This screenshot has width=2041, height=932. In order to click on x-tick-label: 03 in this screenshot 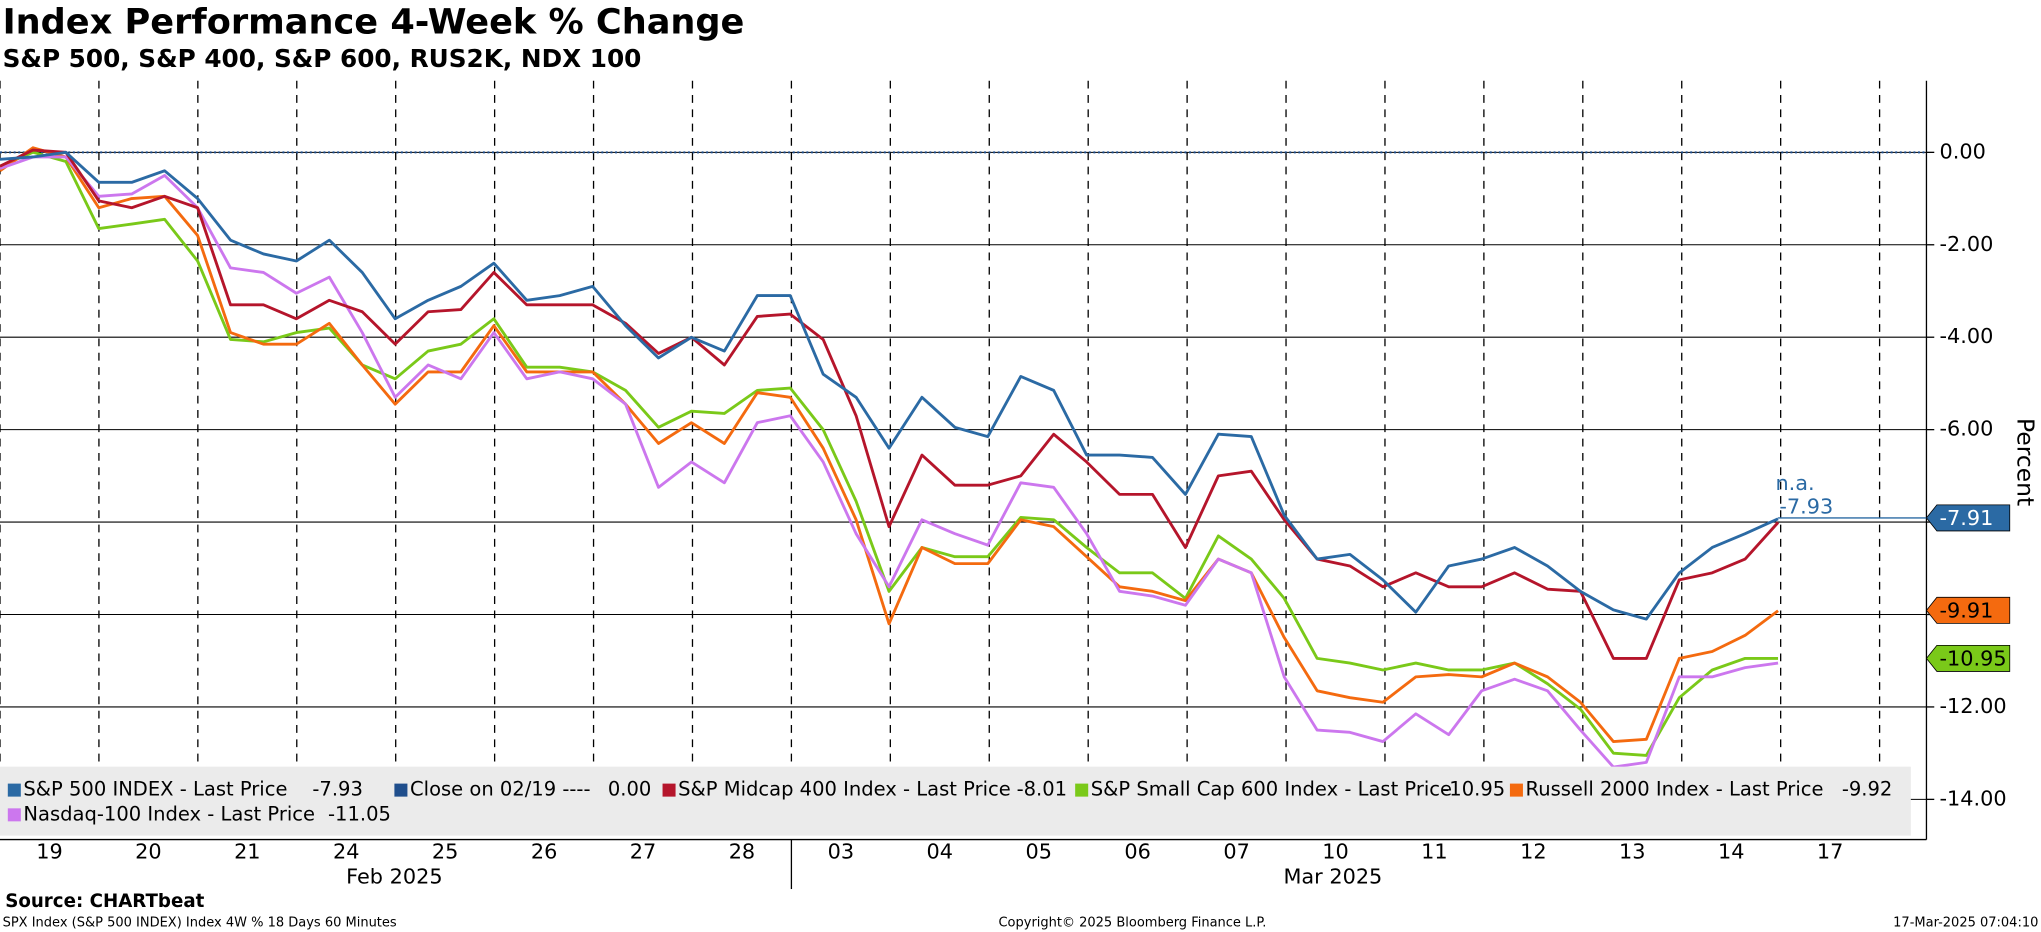, I will do `click(841, 852)`.